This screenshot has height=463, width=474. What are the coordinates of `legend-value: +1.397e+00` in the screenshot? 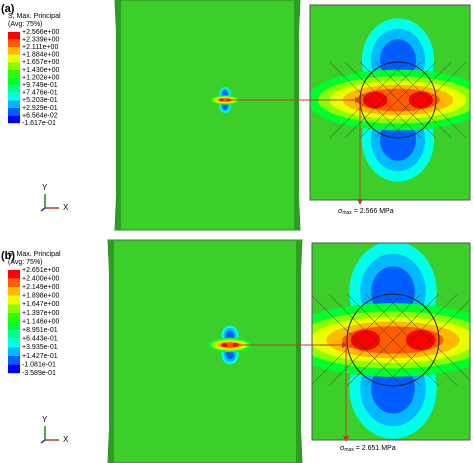 It's located at (40, 313).